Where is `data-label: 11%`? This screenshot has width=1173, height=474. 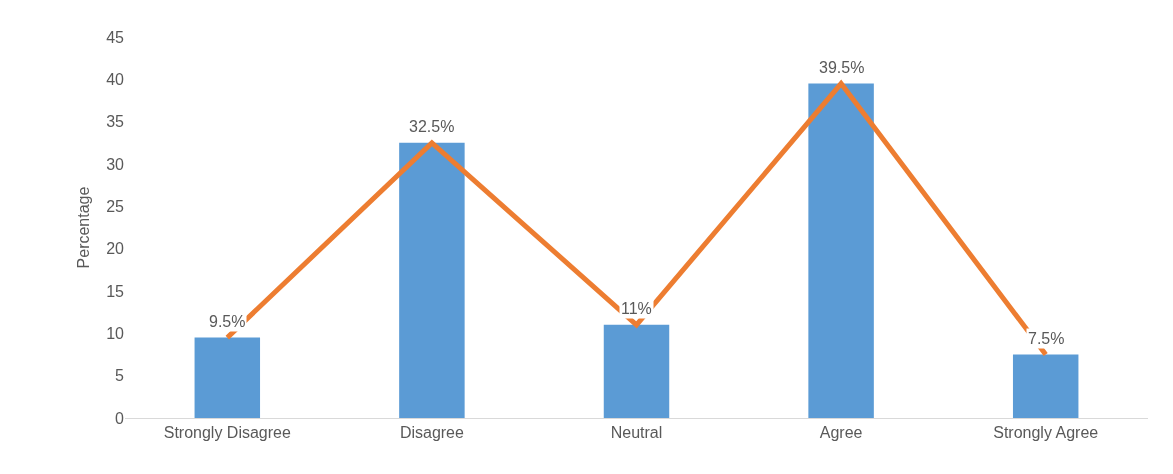
data-label: 11% is located at coordinates (636, 308).